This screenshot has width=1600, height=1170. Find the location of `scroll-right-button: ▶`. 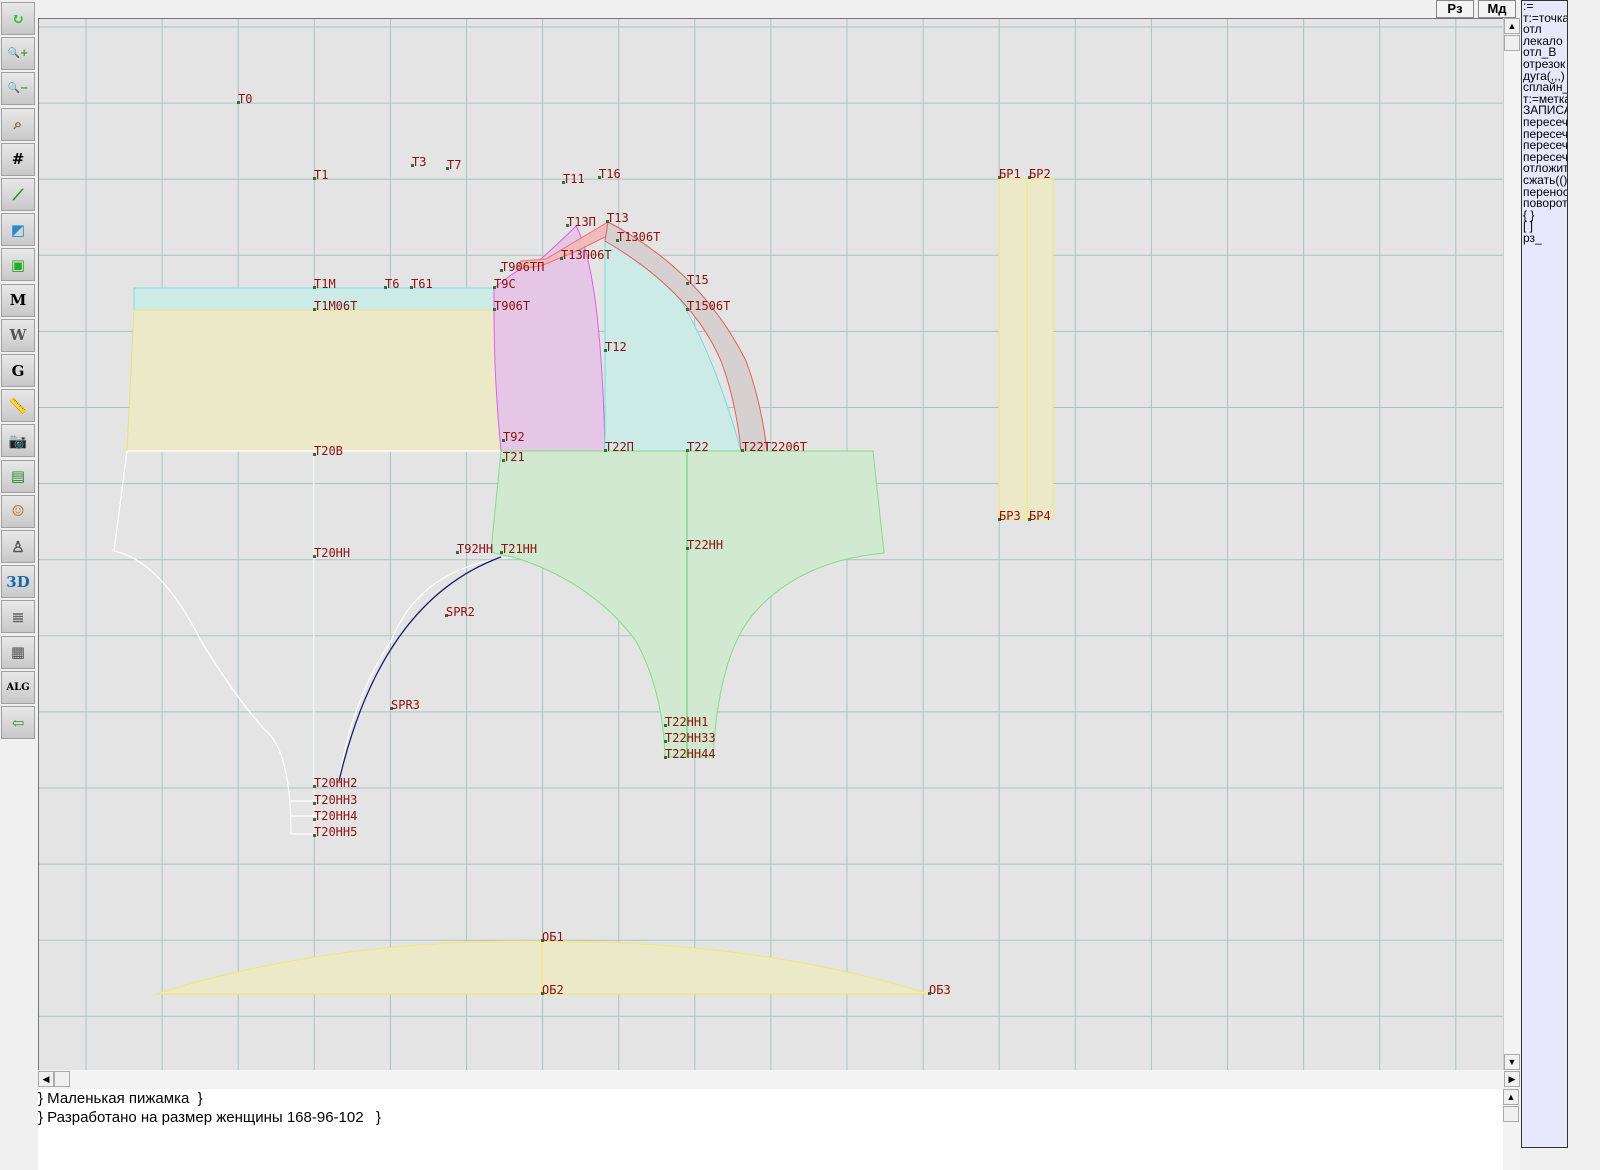

scroll-right-button: ▶ is located at coordinates (1512, 1079).